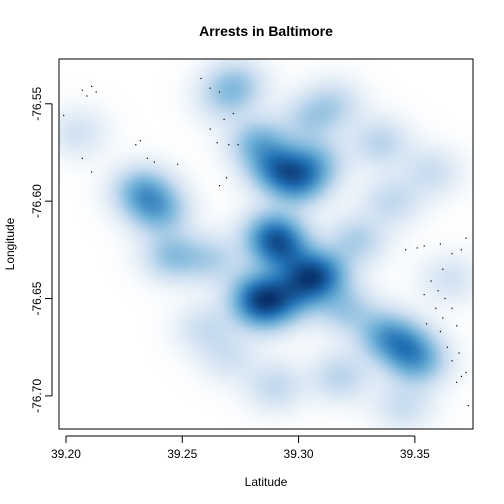  I want to click on x-tick-label: 39.25, so click(182, 454).